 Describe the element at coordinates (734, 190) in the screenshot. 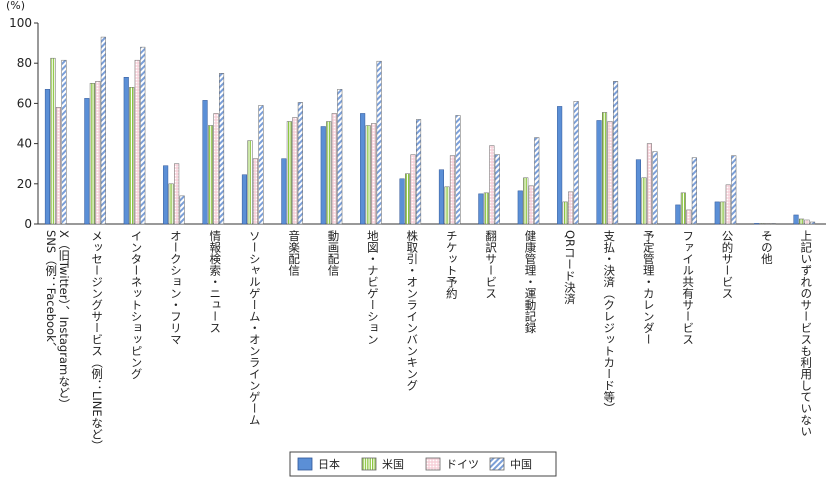

I see `bar-中国-17` at that location.